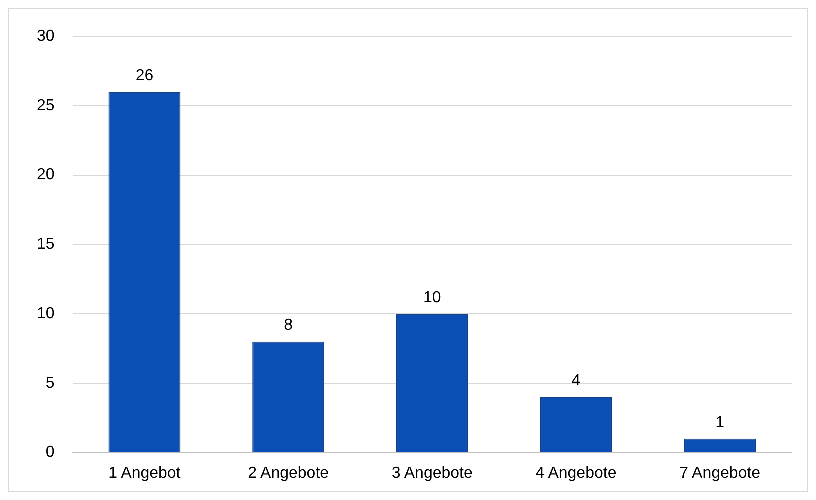  I want to click on x-tick-label: 7 Angebote, so click(720, 473).